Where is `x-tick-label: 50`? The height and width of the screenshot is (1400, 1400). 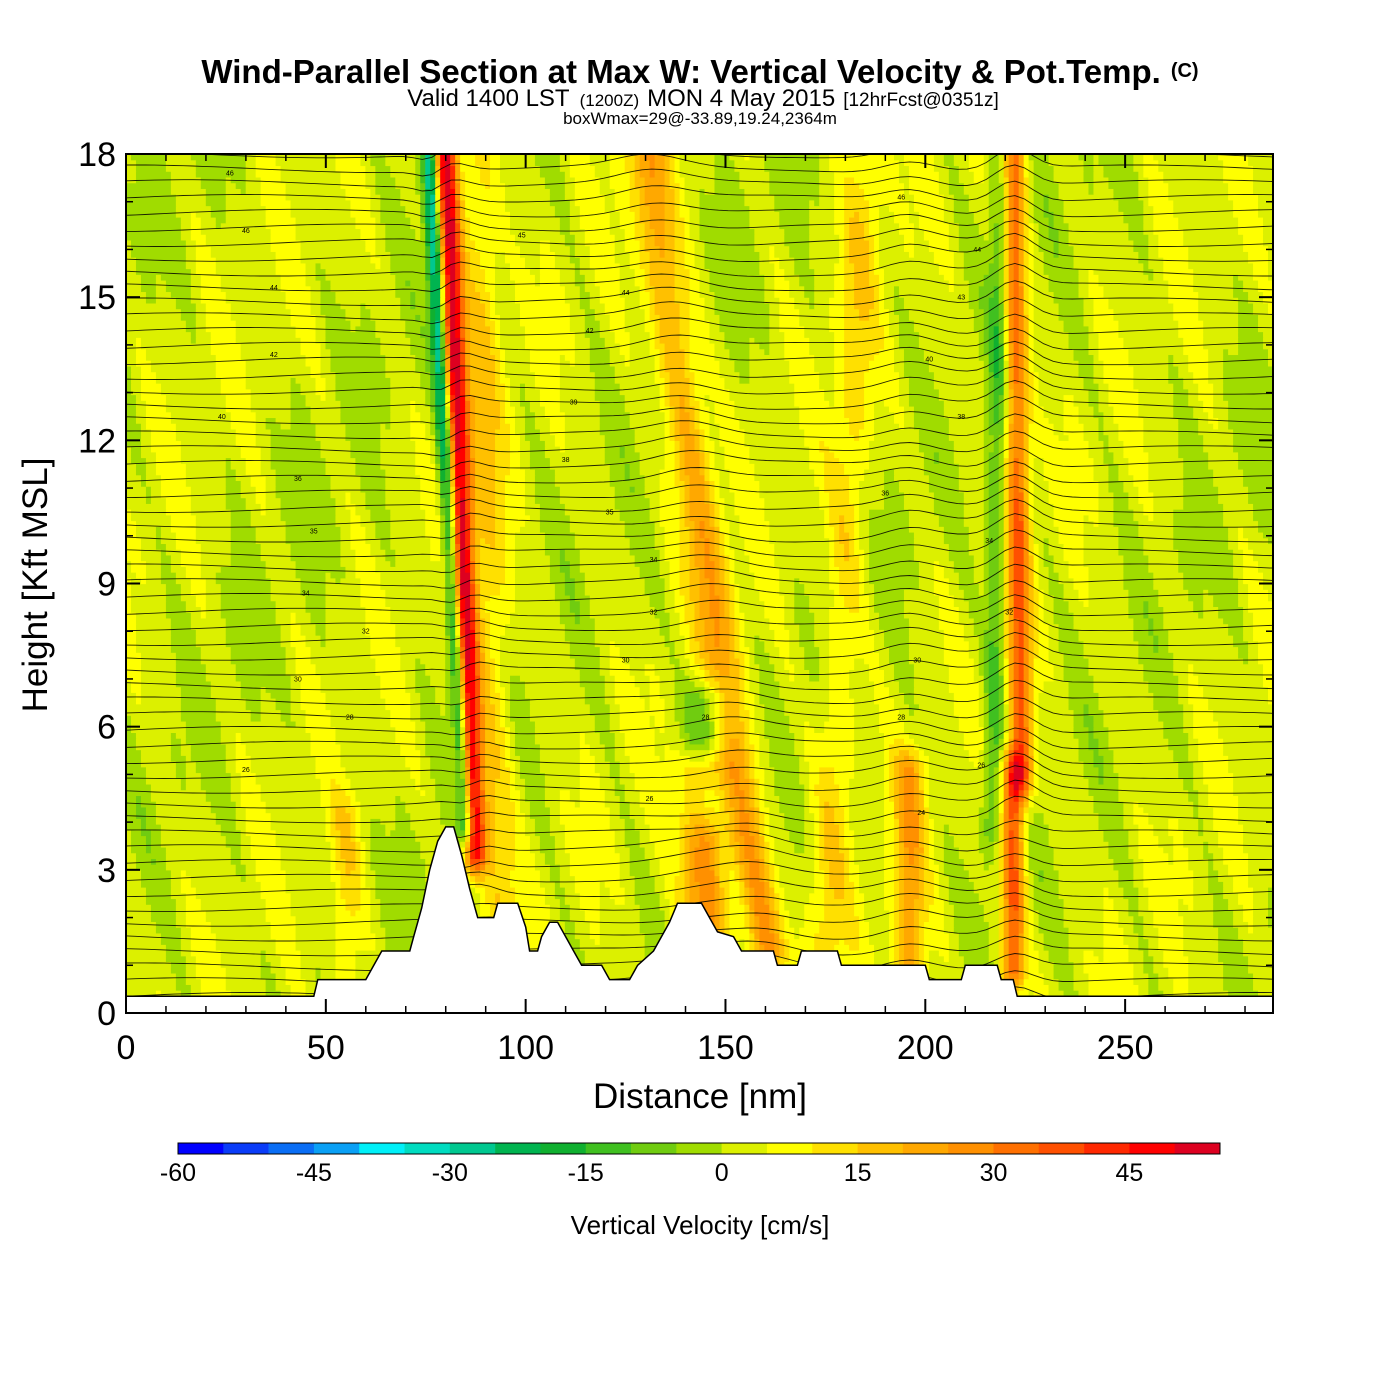
x-tick-label: 50 is located at coordinates (326, 1048).